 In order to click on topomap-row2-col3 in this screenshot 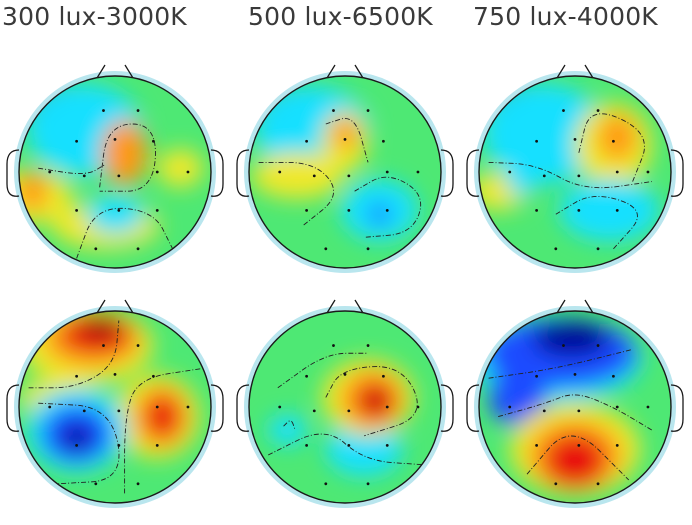, I will do `click(575, 403)`.